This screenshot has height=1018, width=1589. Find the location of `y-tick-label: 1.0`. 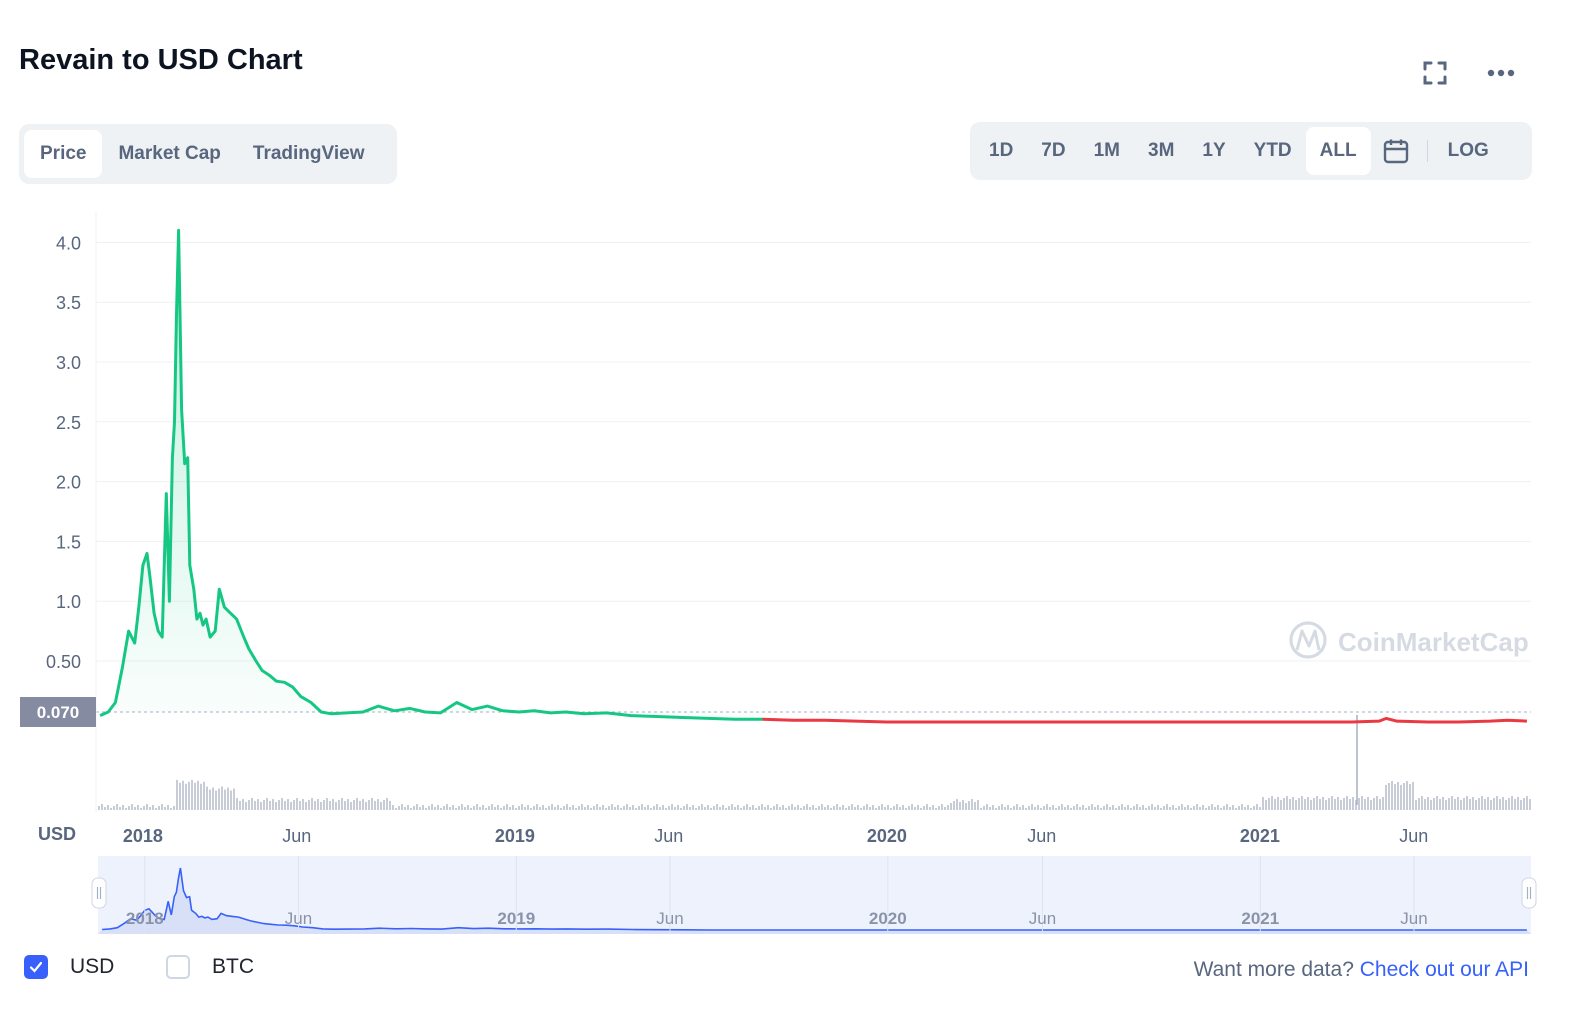

y-tick-label: 1.0 is located at coordinates (68, 602).